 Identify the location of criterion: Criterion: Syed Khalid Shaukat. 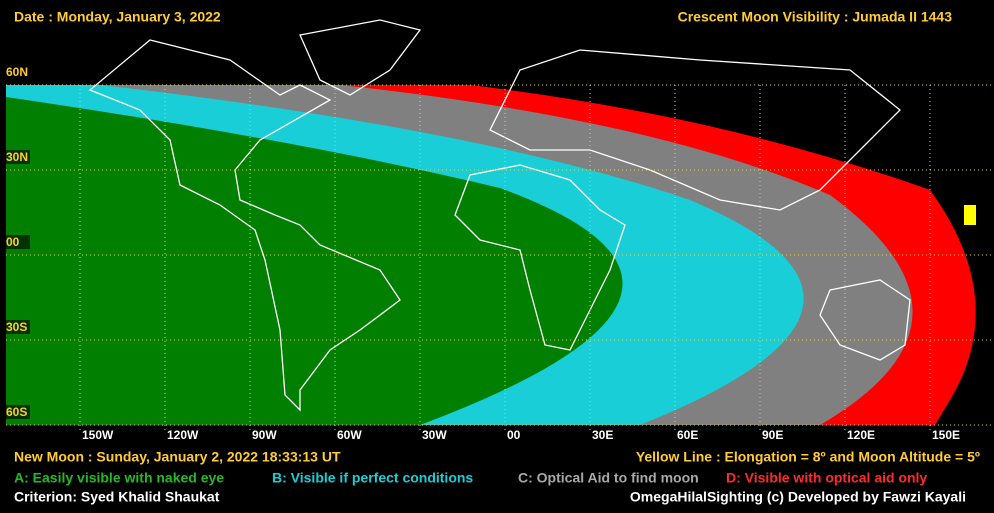
(117, 497).